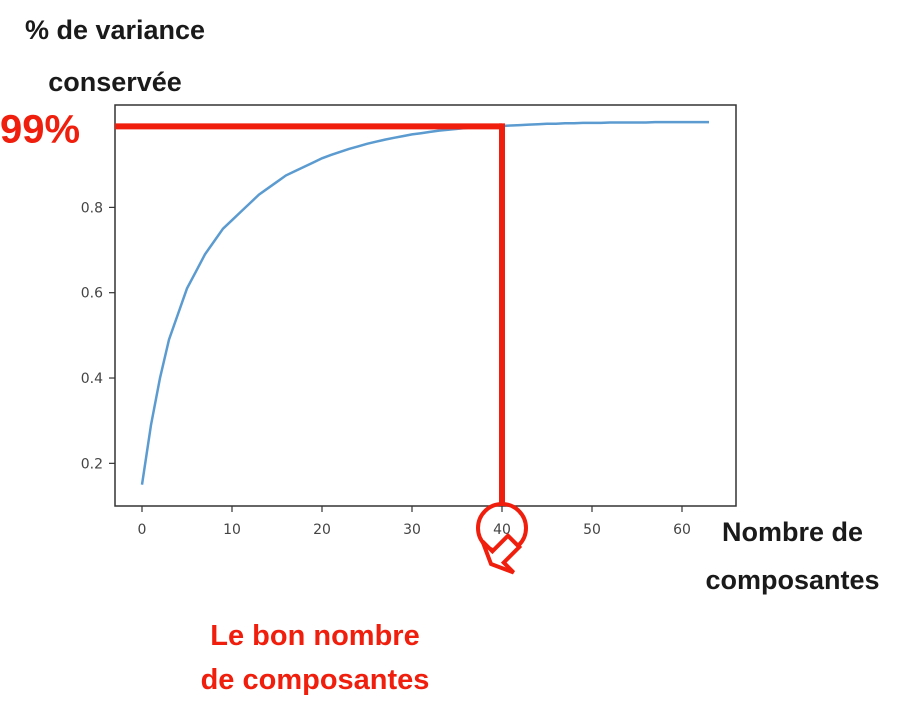  Describe the element at coordinates (92, 294) in the screenshot. I see `y-tick-label: 0.6` at that location.